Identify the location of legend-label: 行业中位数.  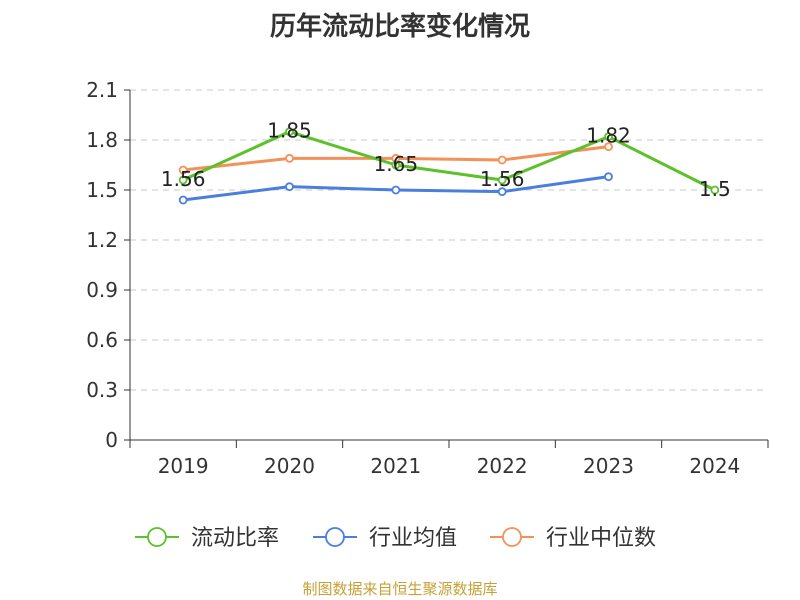
(601, 538).